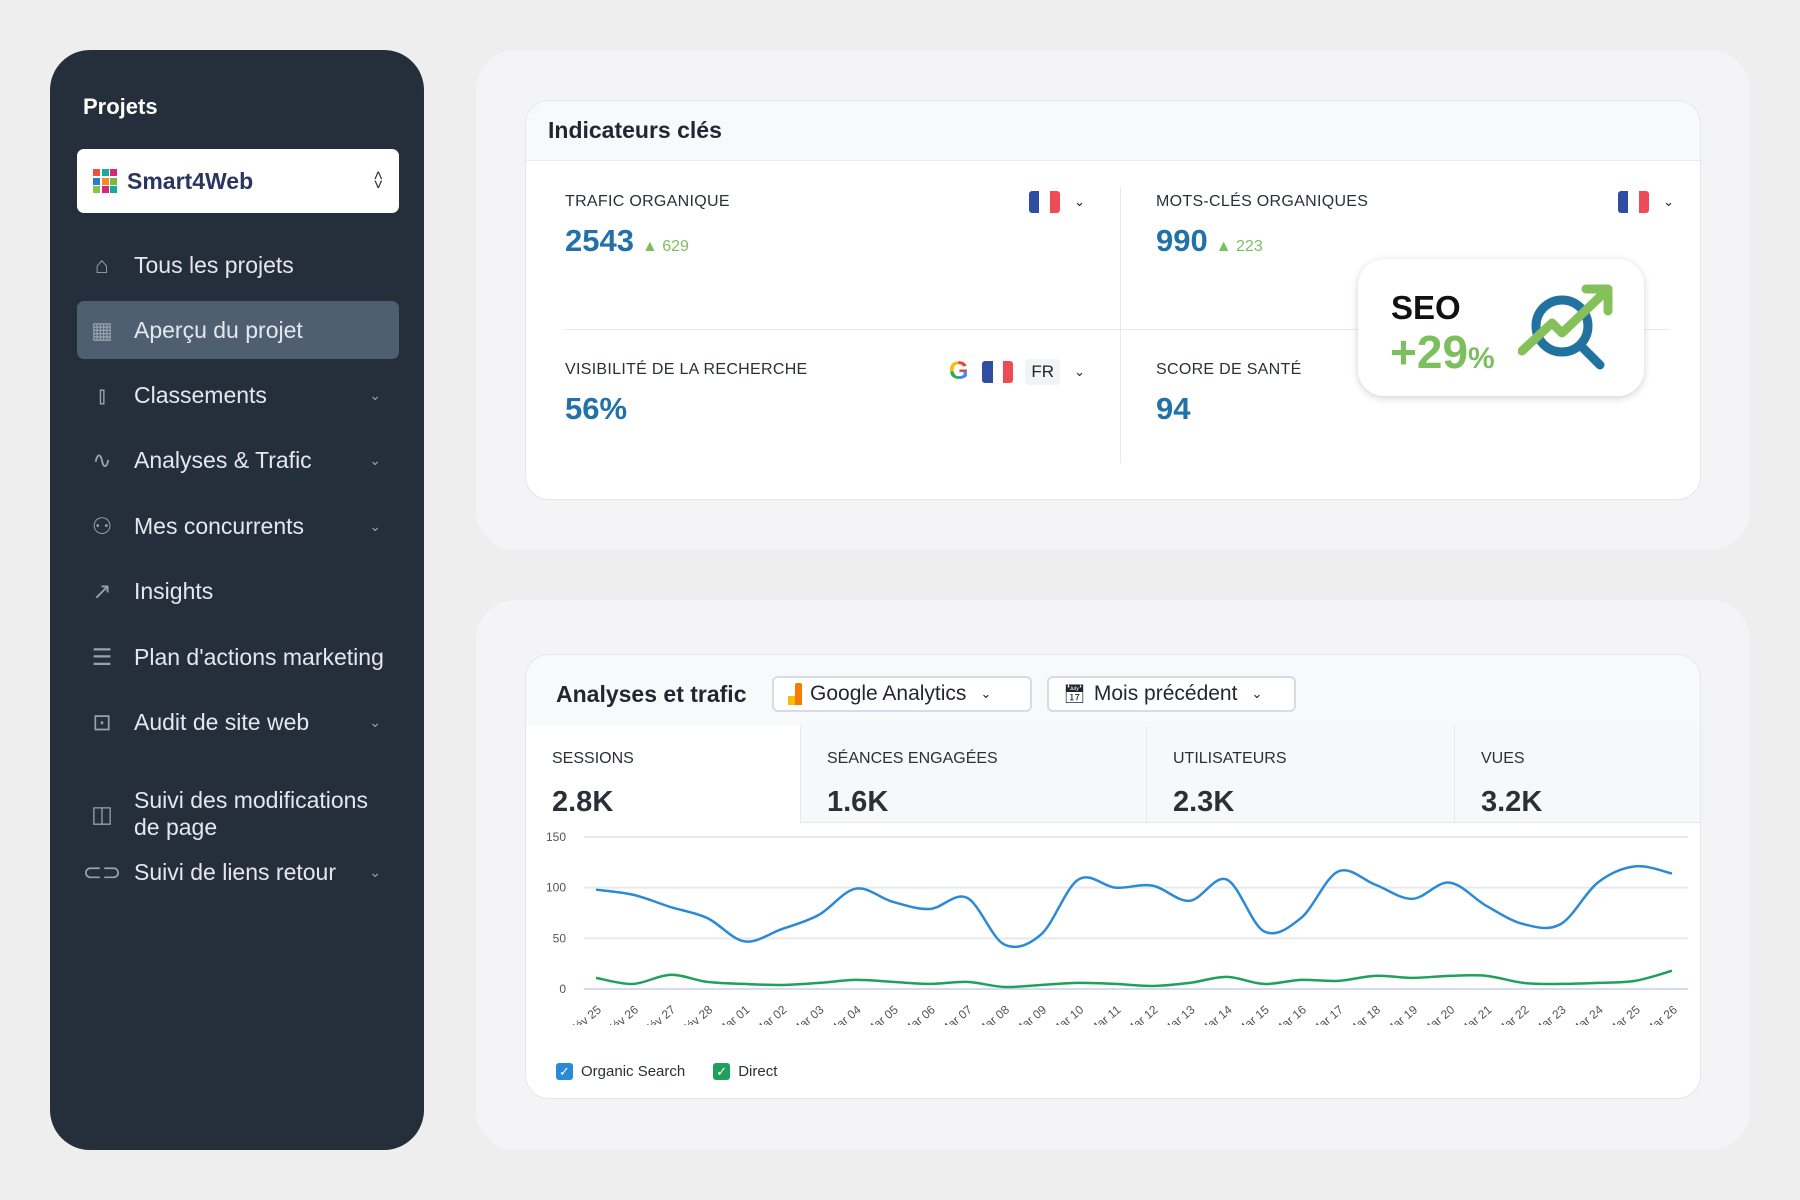 Image resolution: width=1800 pixels, height=1200 pixels. I want to click on x-tick-label: Fév 26, so click(622, 1013).